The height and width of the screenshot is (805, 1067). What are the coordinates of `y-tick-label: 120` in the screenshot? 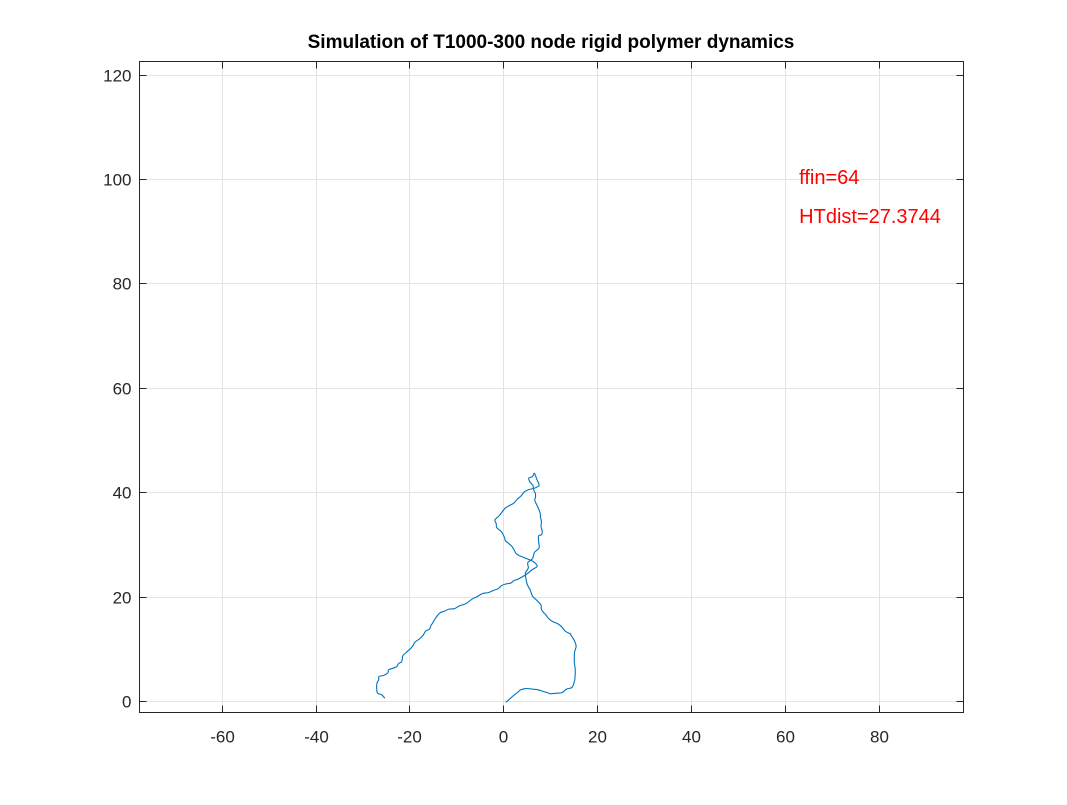 It's located at (117, 76).